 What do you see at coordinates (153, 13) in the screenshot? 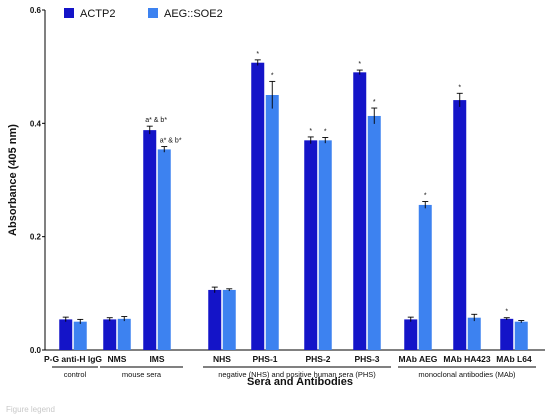
I see `legend-swatch-aeg-soe2` at bounding box center [153, 13].